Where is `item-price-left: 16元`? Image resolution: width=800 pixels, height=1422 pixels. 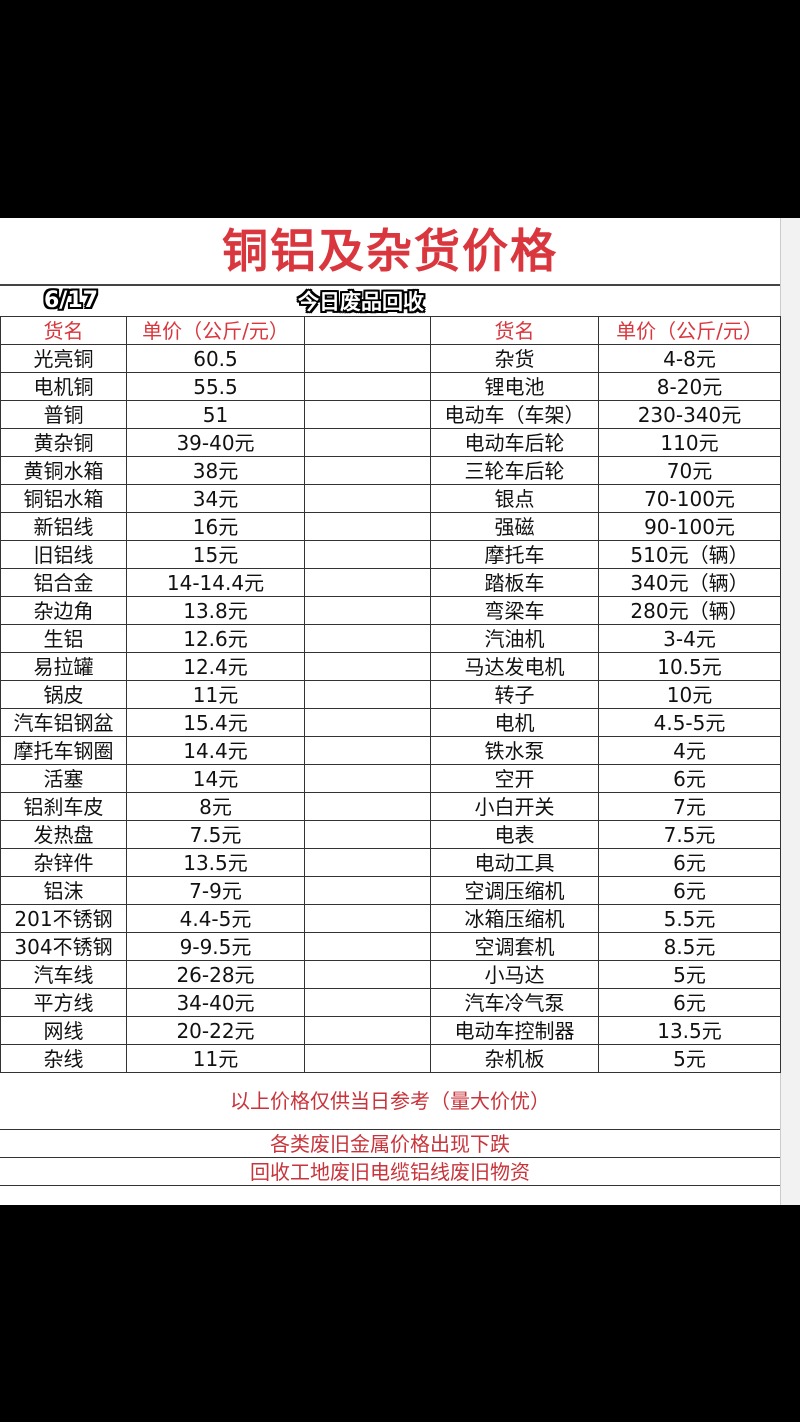 item-price-left: 16元 is located at coordinates (215, 526).